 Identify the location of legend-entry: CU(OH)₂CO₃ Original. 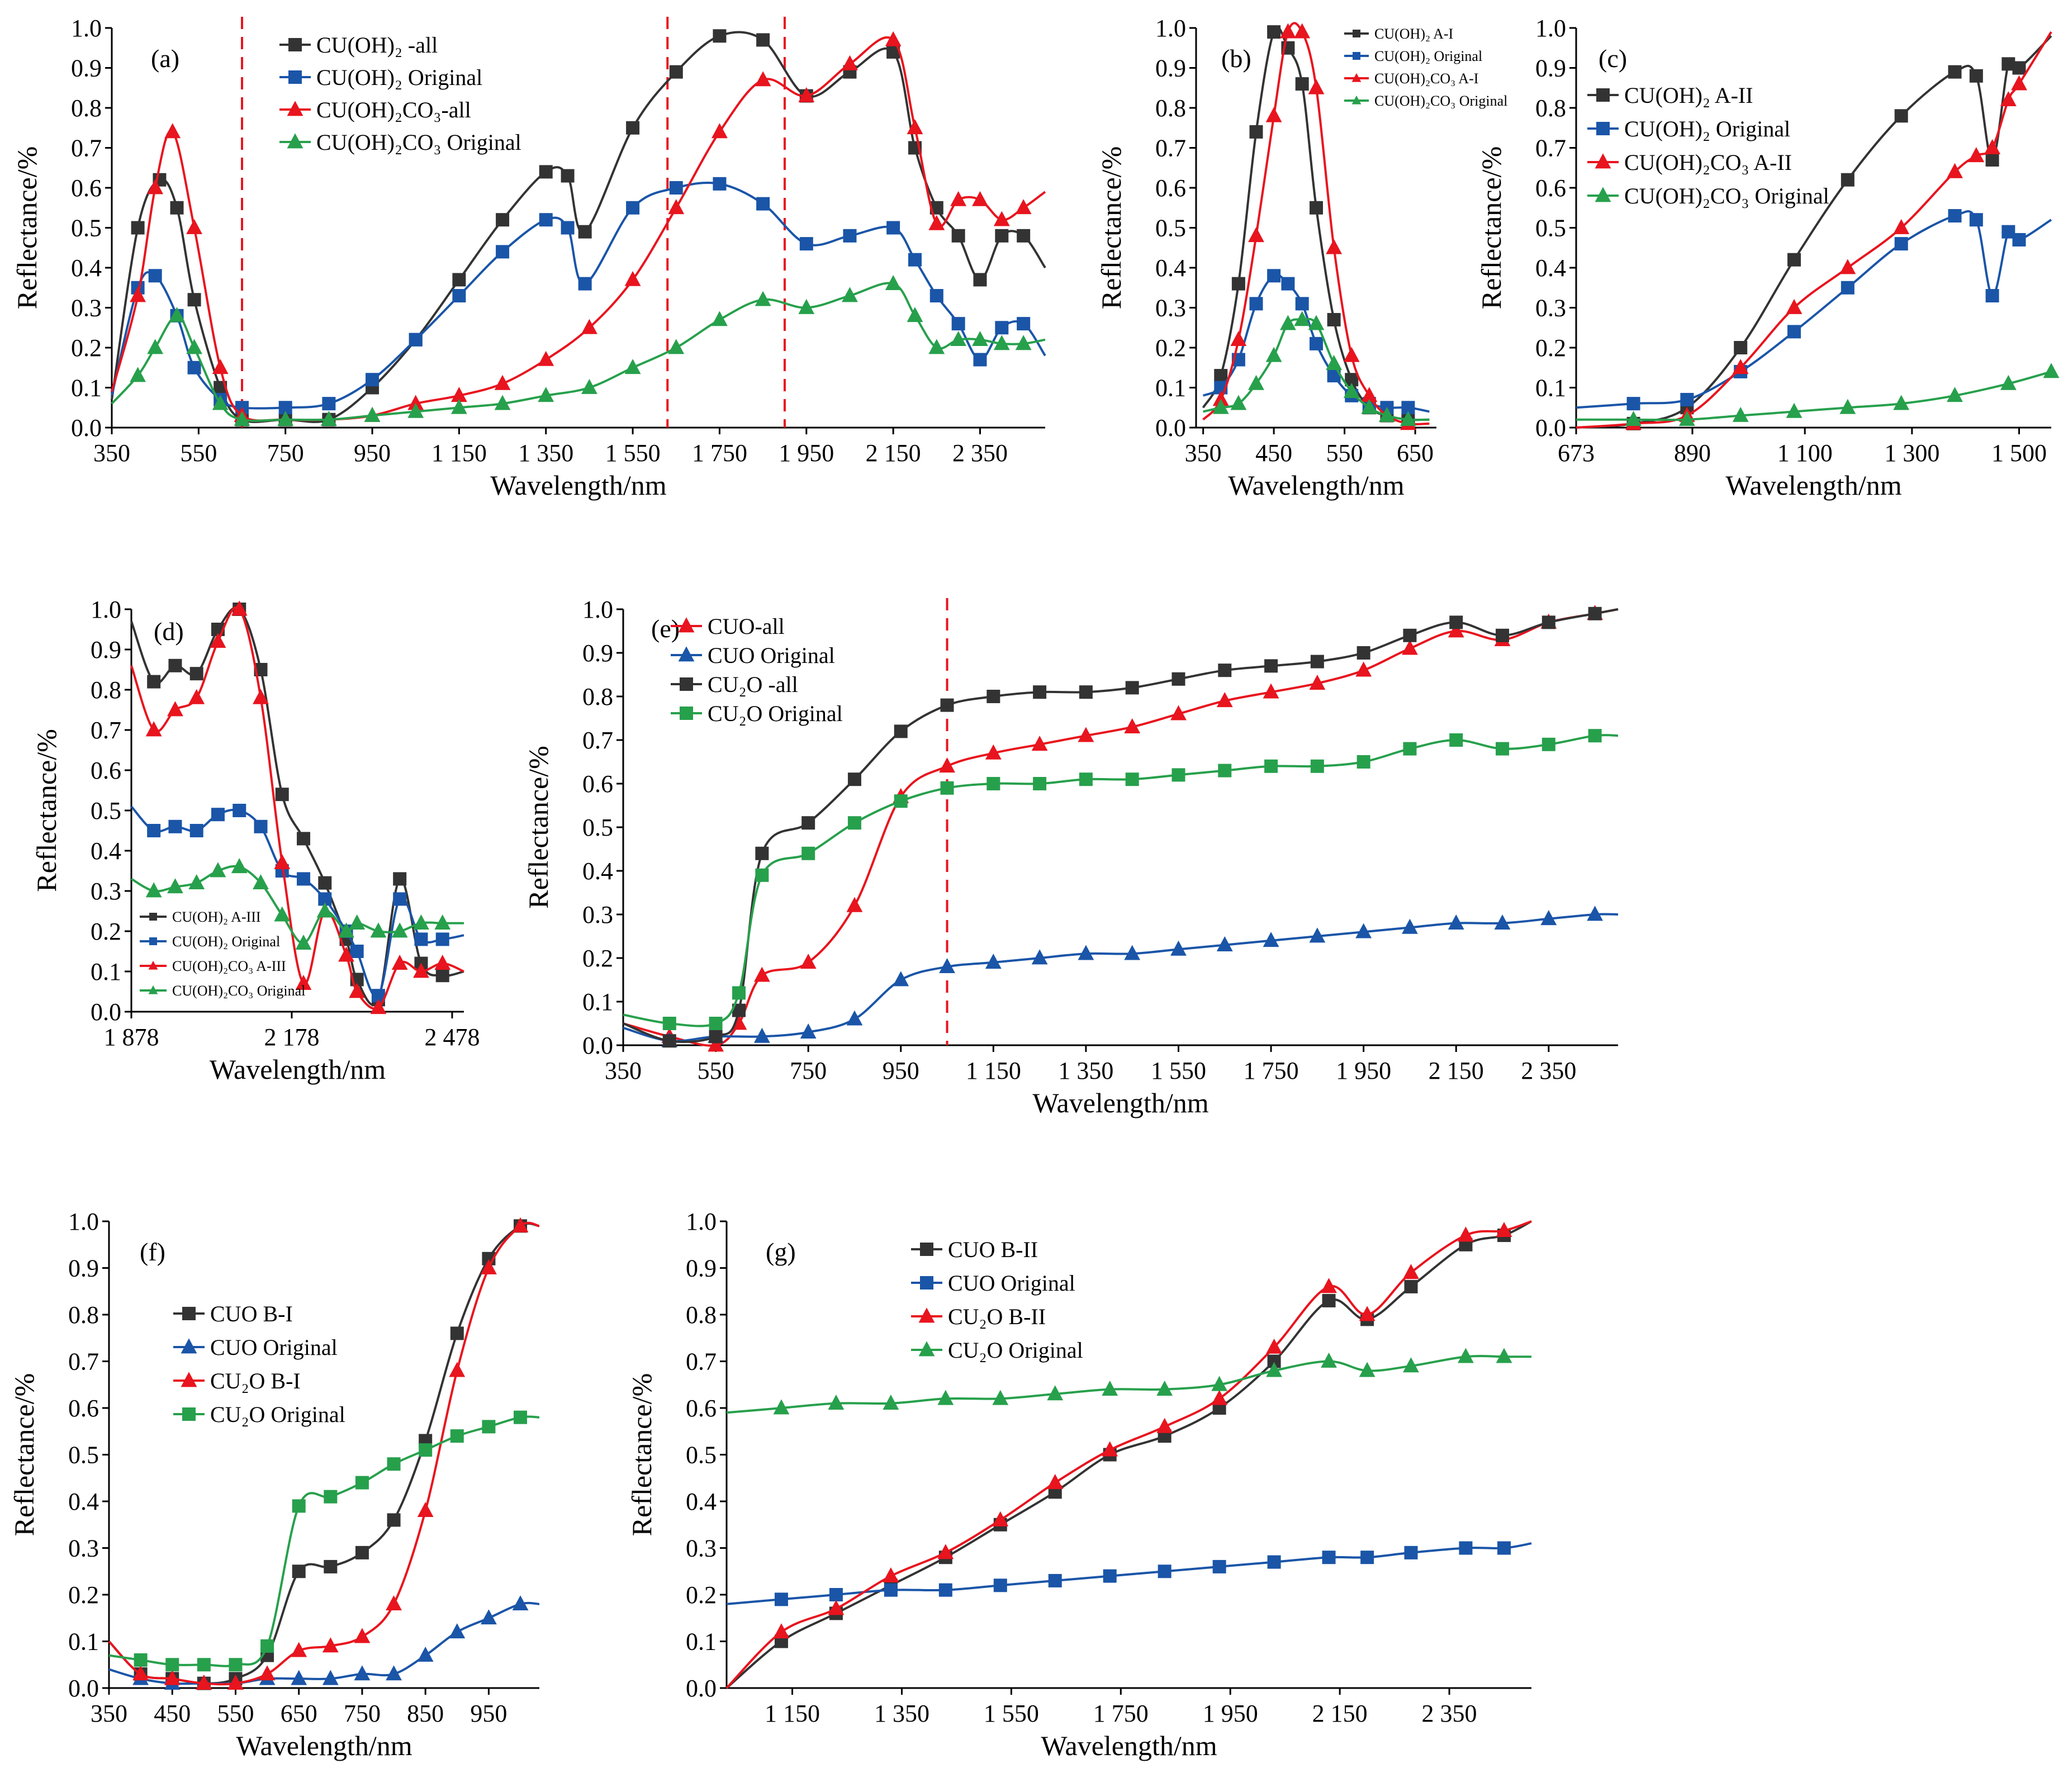
(418, 142).